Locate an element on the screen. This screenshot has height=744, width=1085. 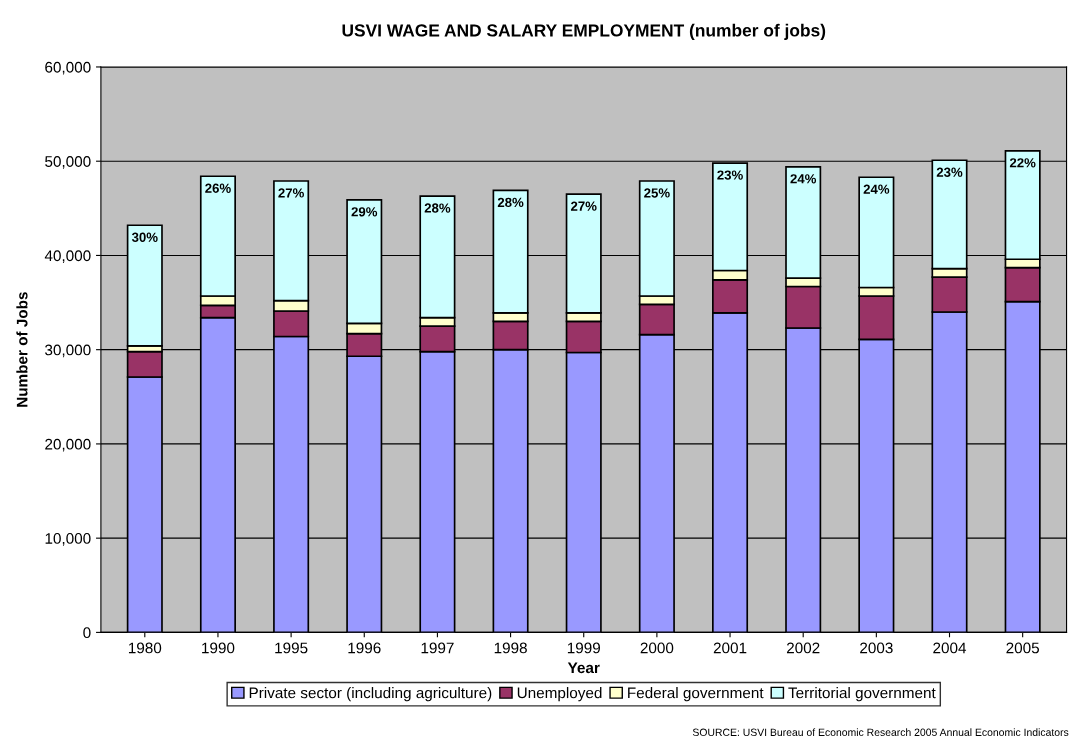
annotation: 30% is located at coordinates (144, 237).